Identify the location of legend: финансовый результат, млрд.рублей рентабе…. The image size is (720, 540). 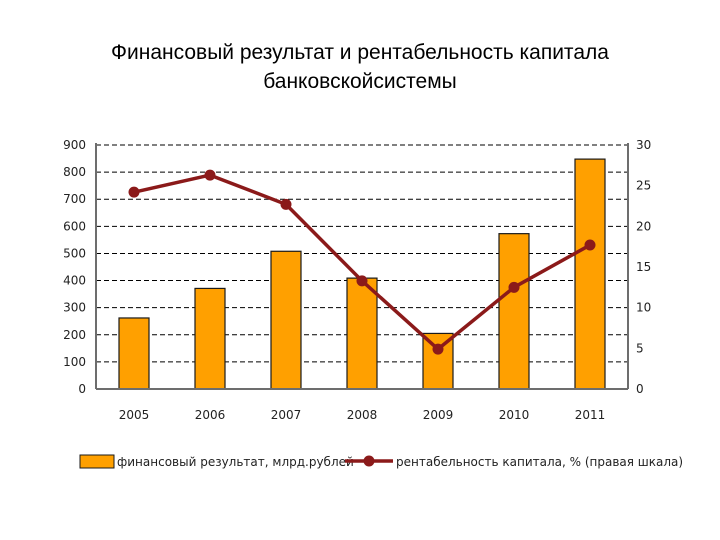
(381, 461).